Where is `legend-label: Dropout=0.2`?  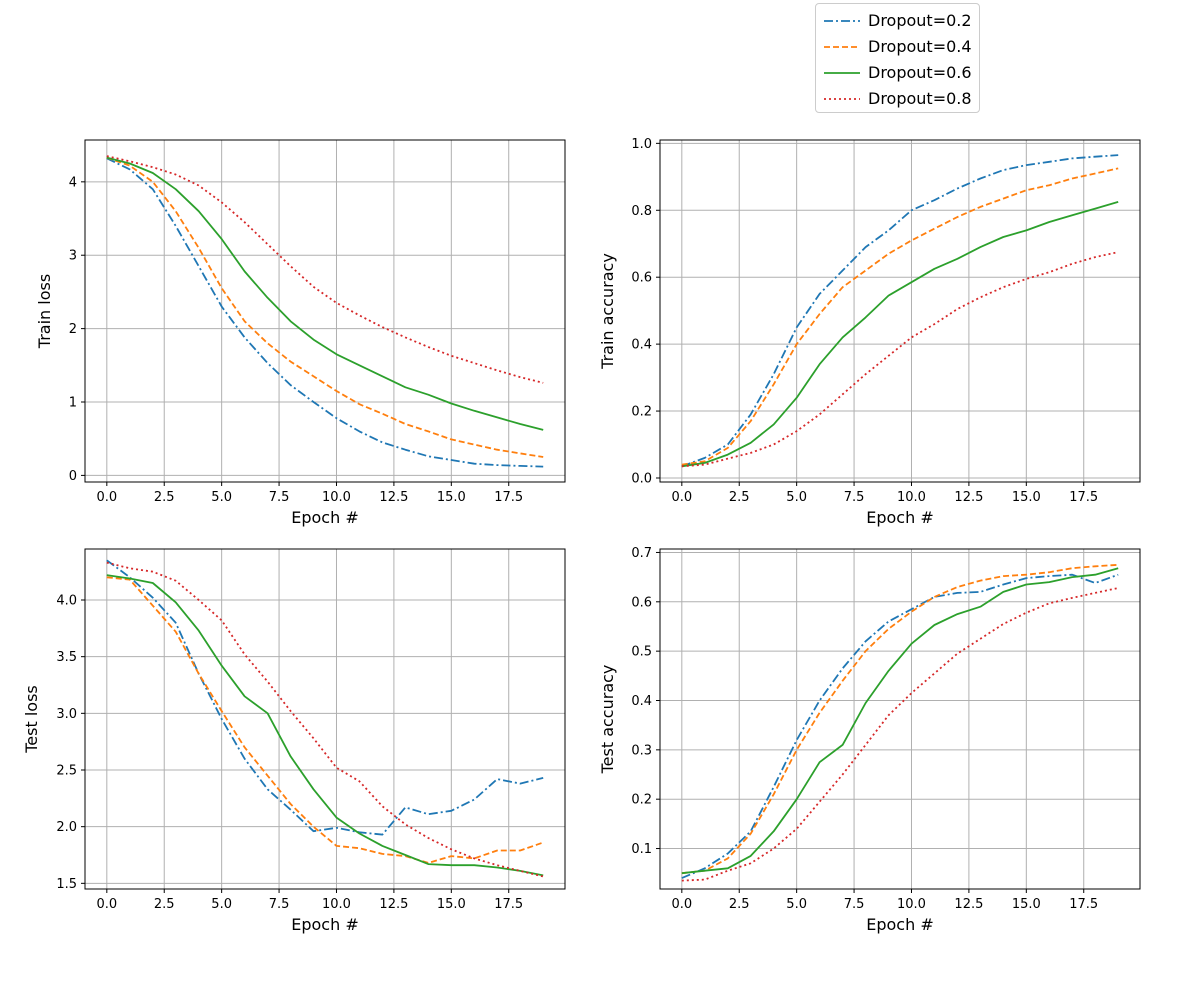 legend-label: Dropout=0.2 is located at coordinates (920, 20).